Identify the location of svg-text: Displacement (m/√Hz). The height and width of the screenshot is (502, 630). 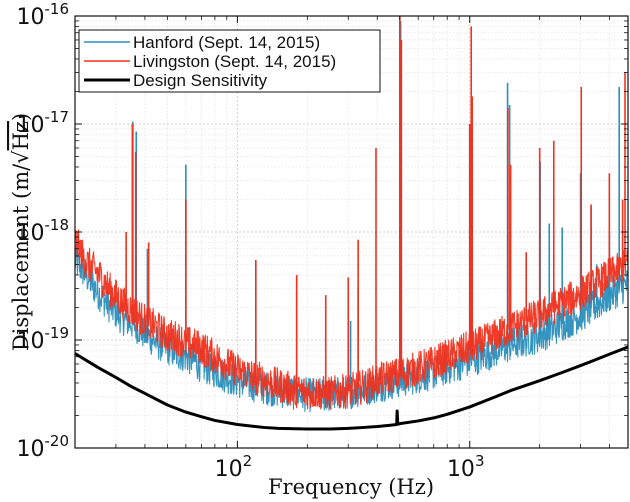
(21, 232).